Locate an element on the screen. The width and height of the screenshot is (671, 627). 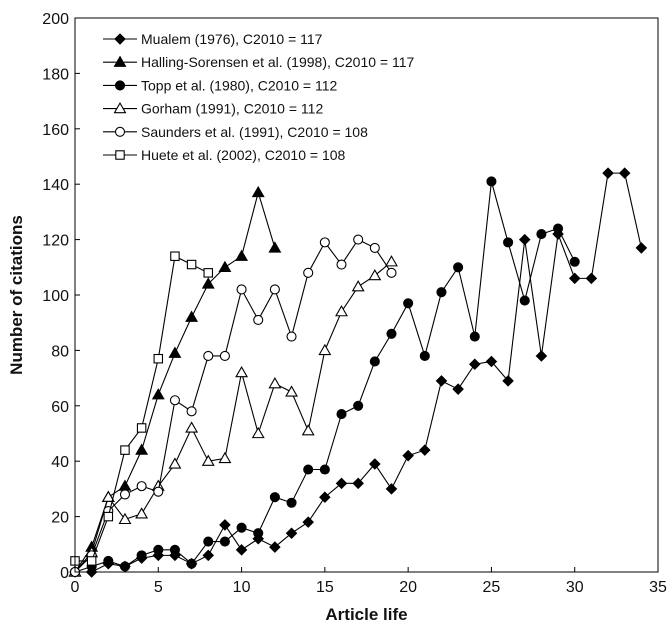
y-tick-label: 140 is located at coordinates (55, 185).